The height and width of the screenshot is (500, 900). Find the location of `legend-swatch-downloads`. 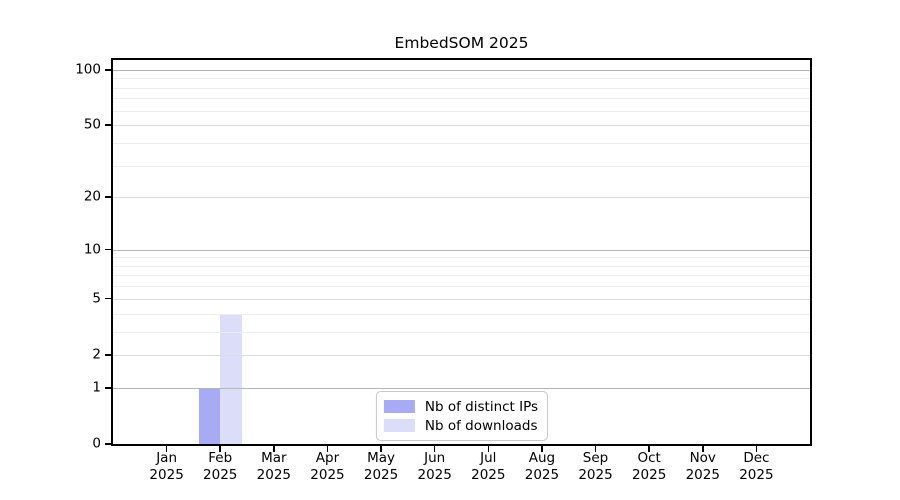

legend-swatch-downloads is located at coordinates (399, 425).